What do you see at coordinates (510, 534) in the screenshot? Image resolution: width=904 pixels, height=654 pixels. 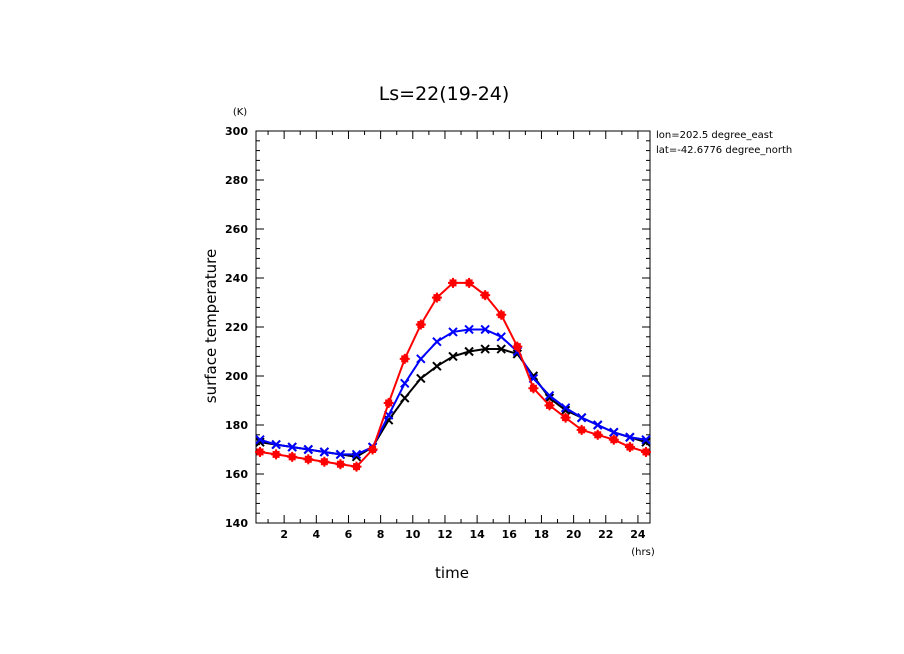 I see `x-tick-label: 16` at bounding box center [510, 534].